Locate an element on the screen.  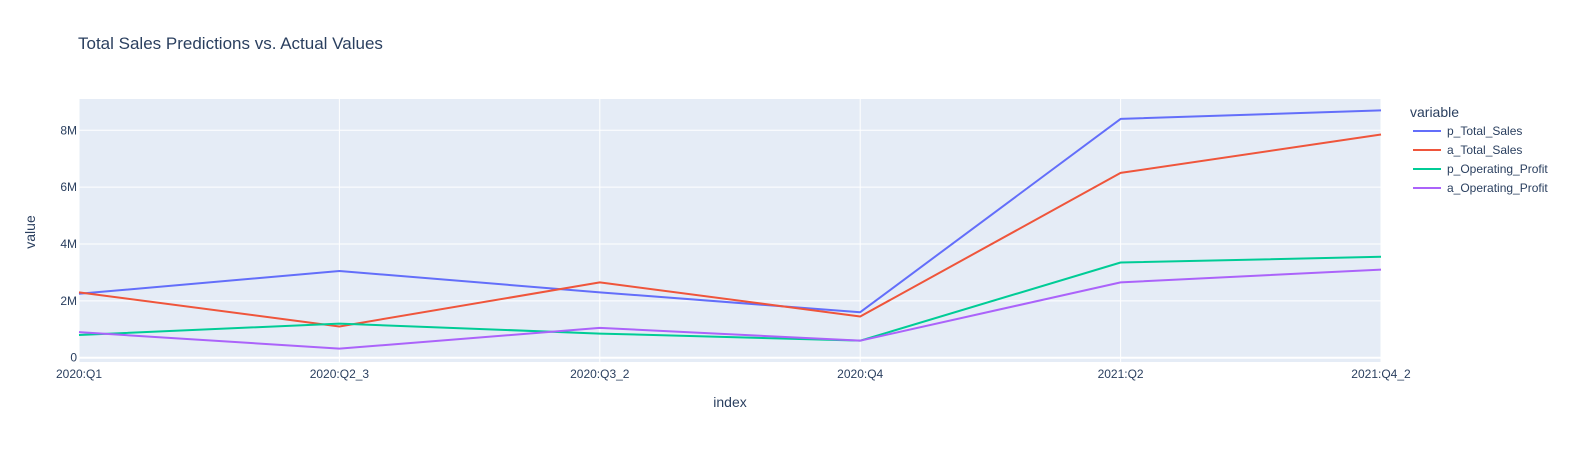
legend-item-p_Total_Sales: p_Total_Sales is located at coordinates (1467, 131).